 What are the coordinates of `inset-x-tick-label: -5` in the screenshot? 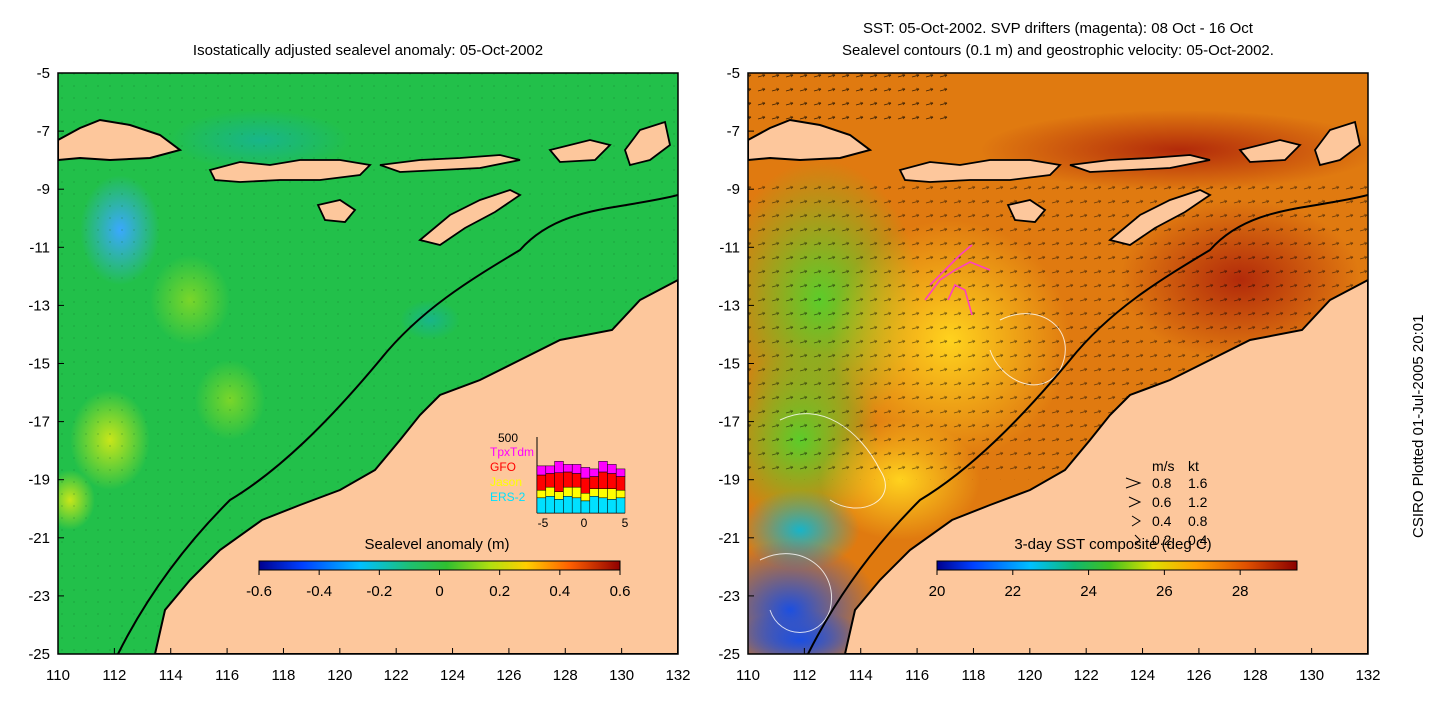 It's located at (543, 523).